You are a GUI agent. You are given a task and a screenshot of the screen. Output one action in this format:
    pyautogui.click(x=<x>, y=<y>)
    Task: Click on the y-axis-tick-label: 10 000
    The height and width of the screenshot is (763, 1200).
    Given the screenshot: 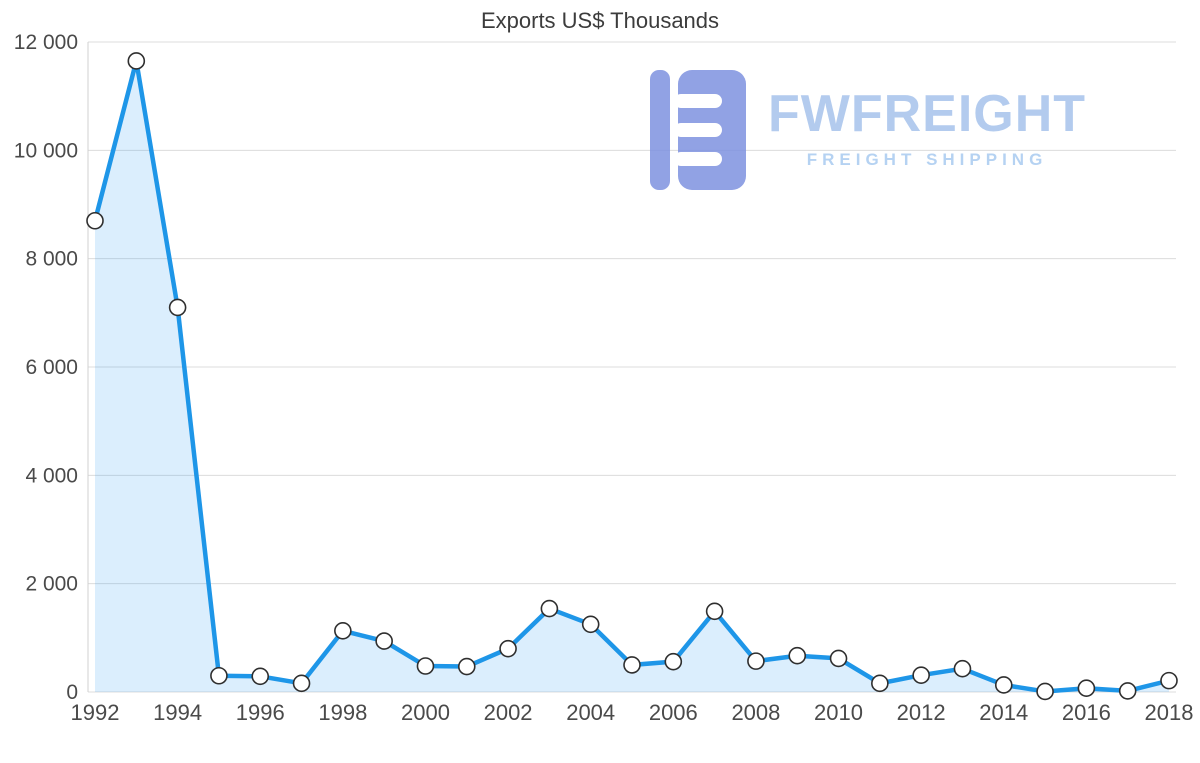 What is the action you would take?
    pyautogui.click(x=46, y=150)
    